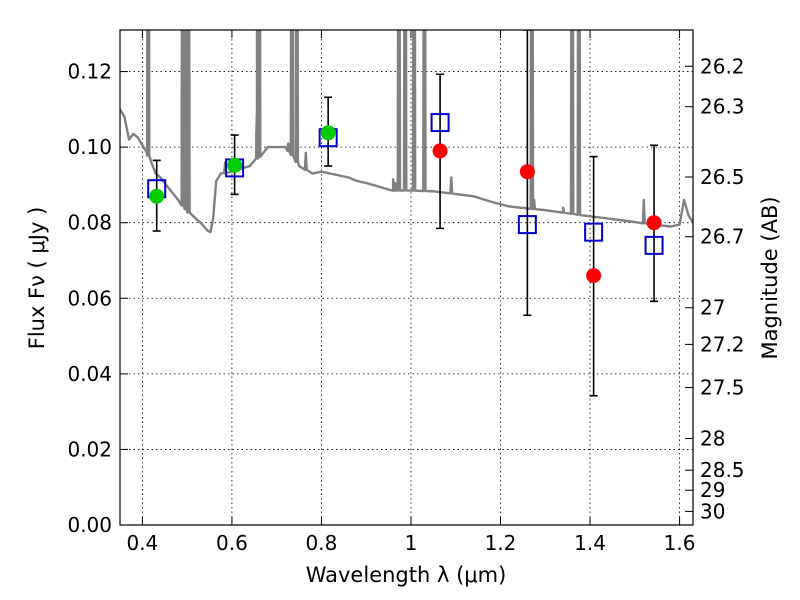 The width and height of the screenshot is (800, 600). I want to click on right-tick-label: 26.7, so click(722, 237).